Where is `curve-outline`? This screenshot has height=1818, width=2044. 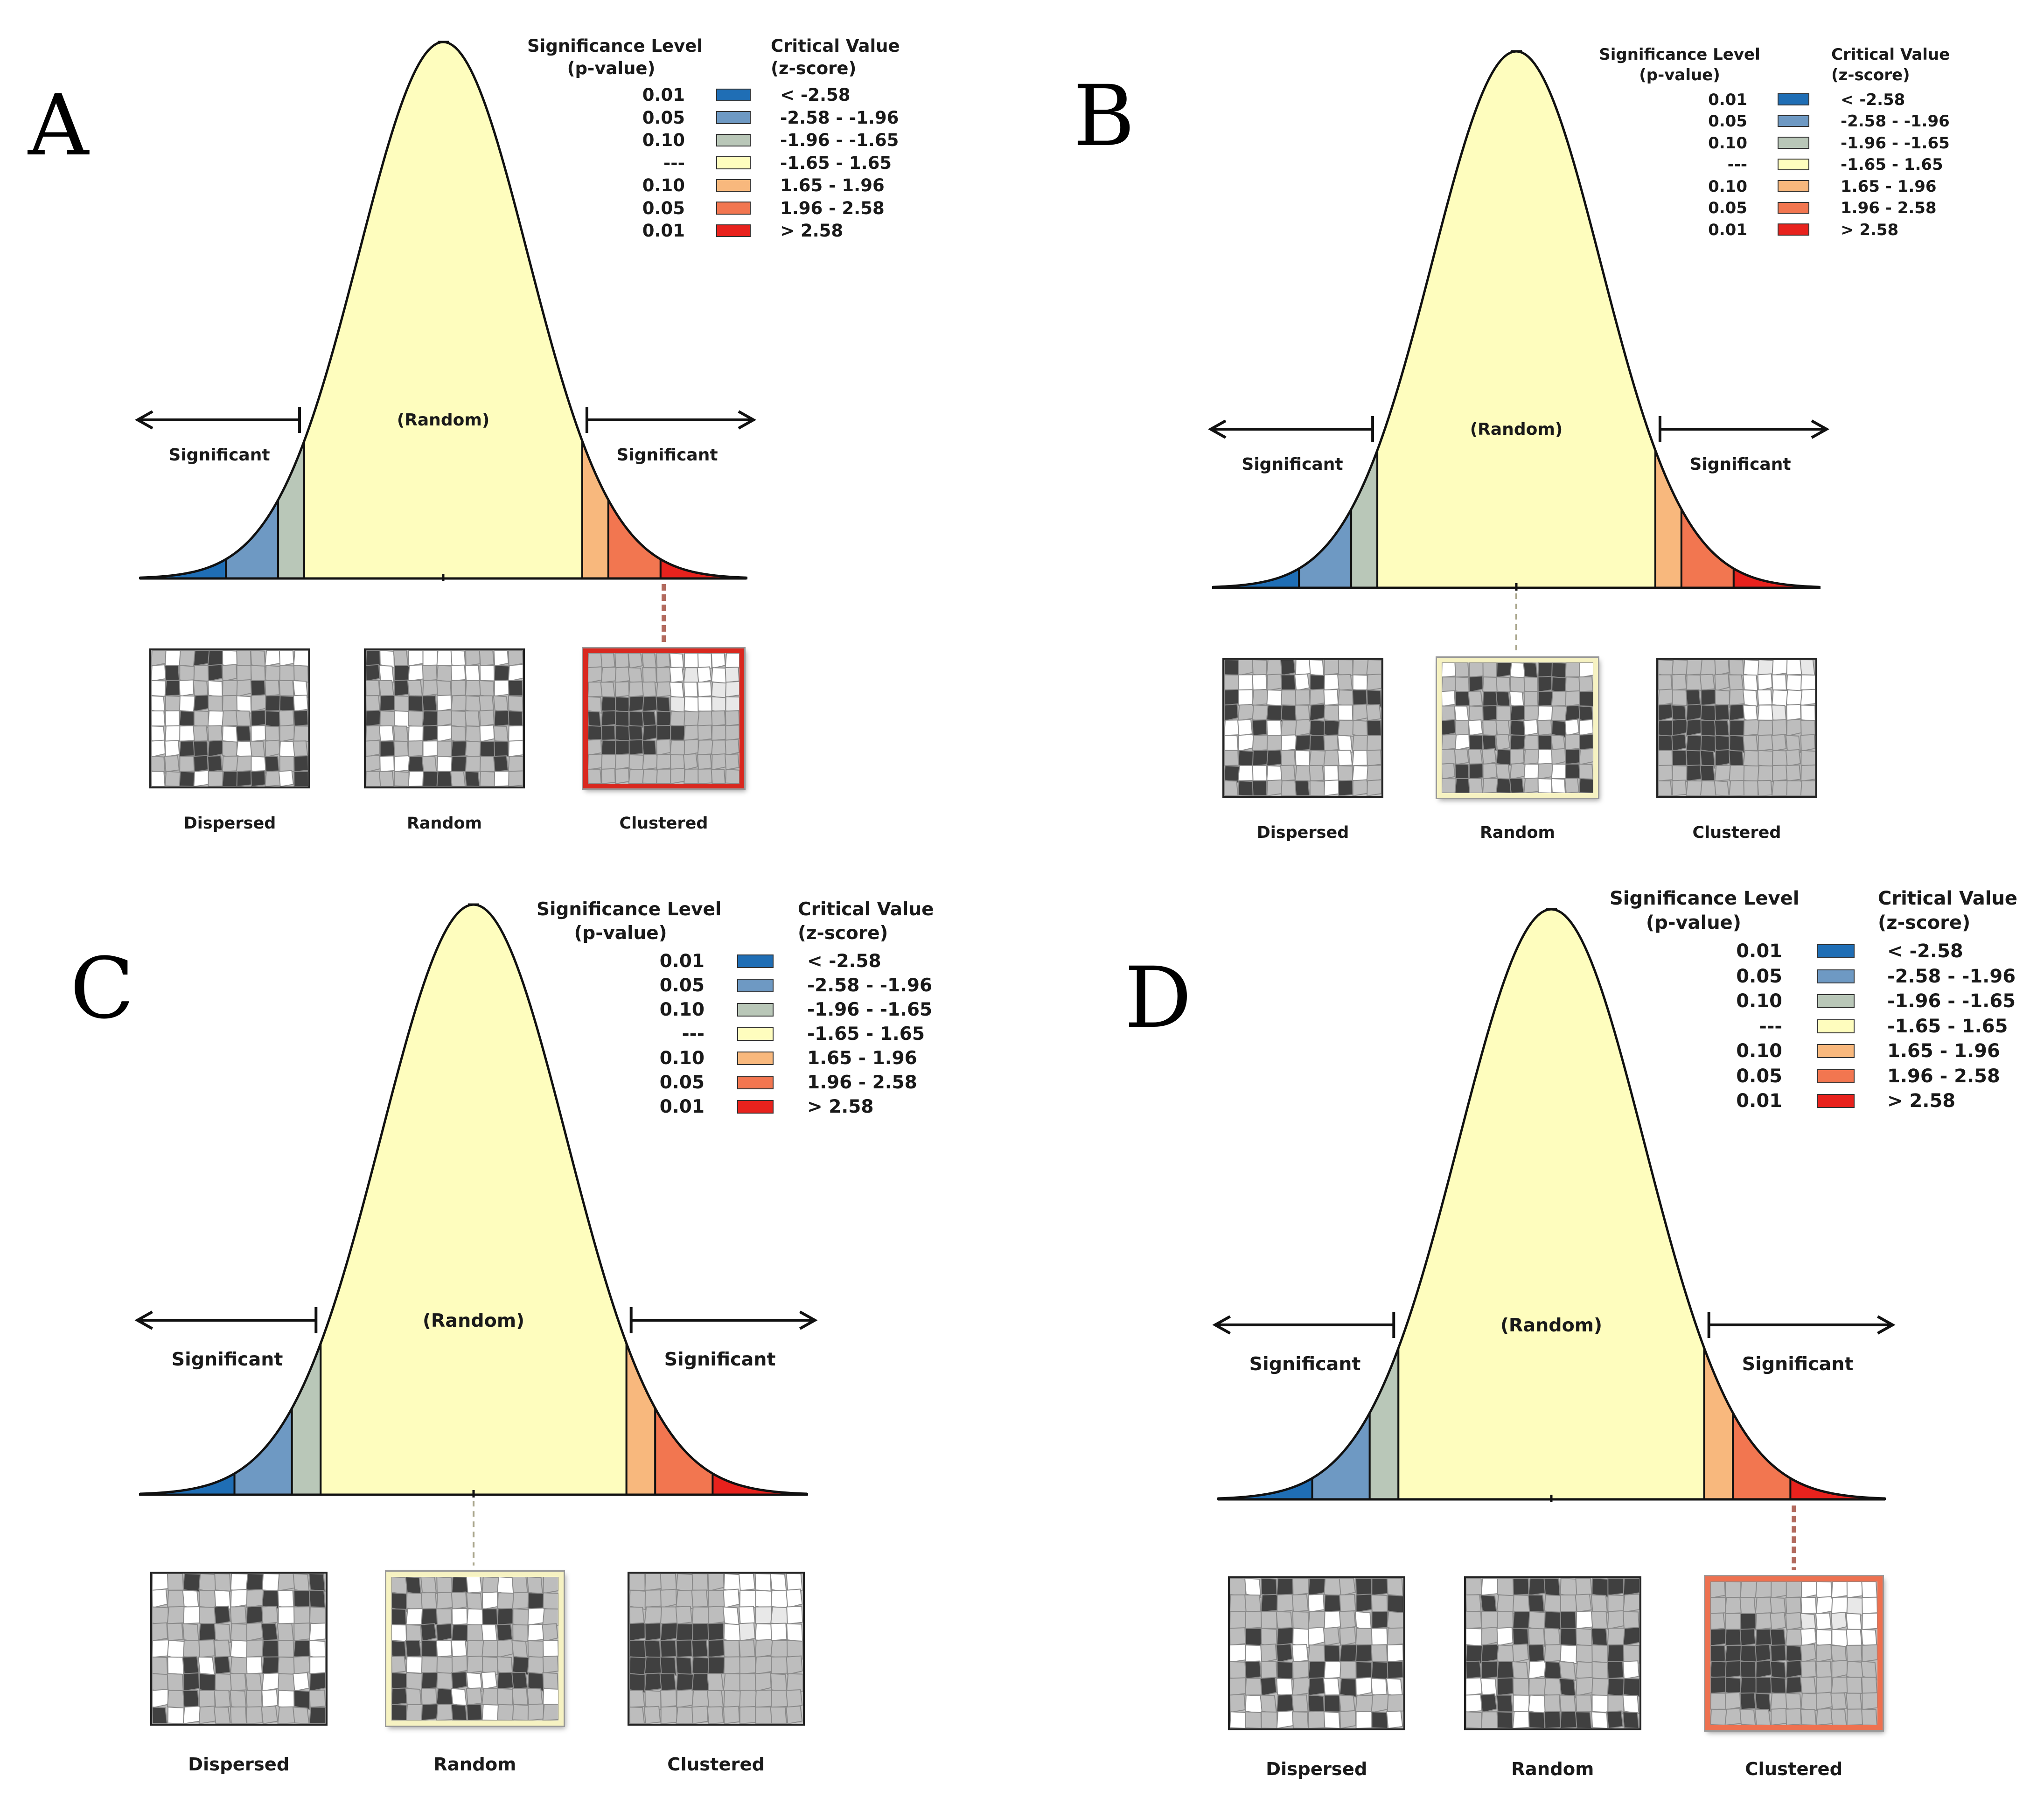 curve-outline is located at coordinates (1551, 1204).